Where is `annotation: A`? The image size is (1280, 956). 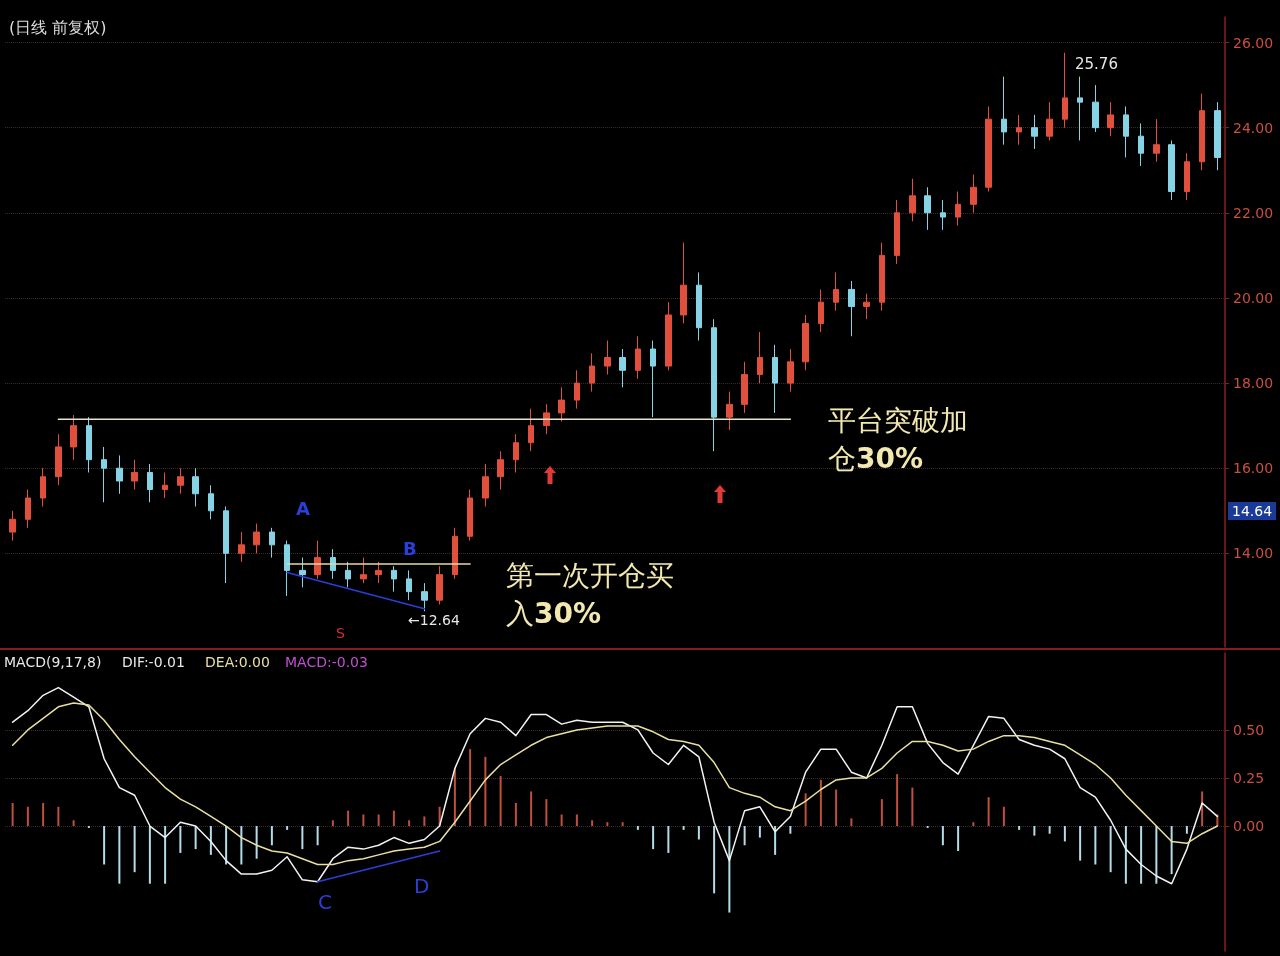
annotation: A is located at coordinates (303, 508).